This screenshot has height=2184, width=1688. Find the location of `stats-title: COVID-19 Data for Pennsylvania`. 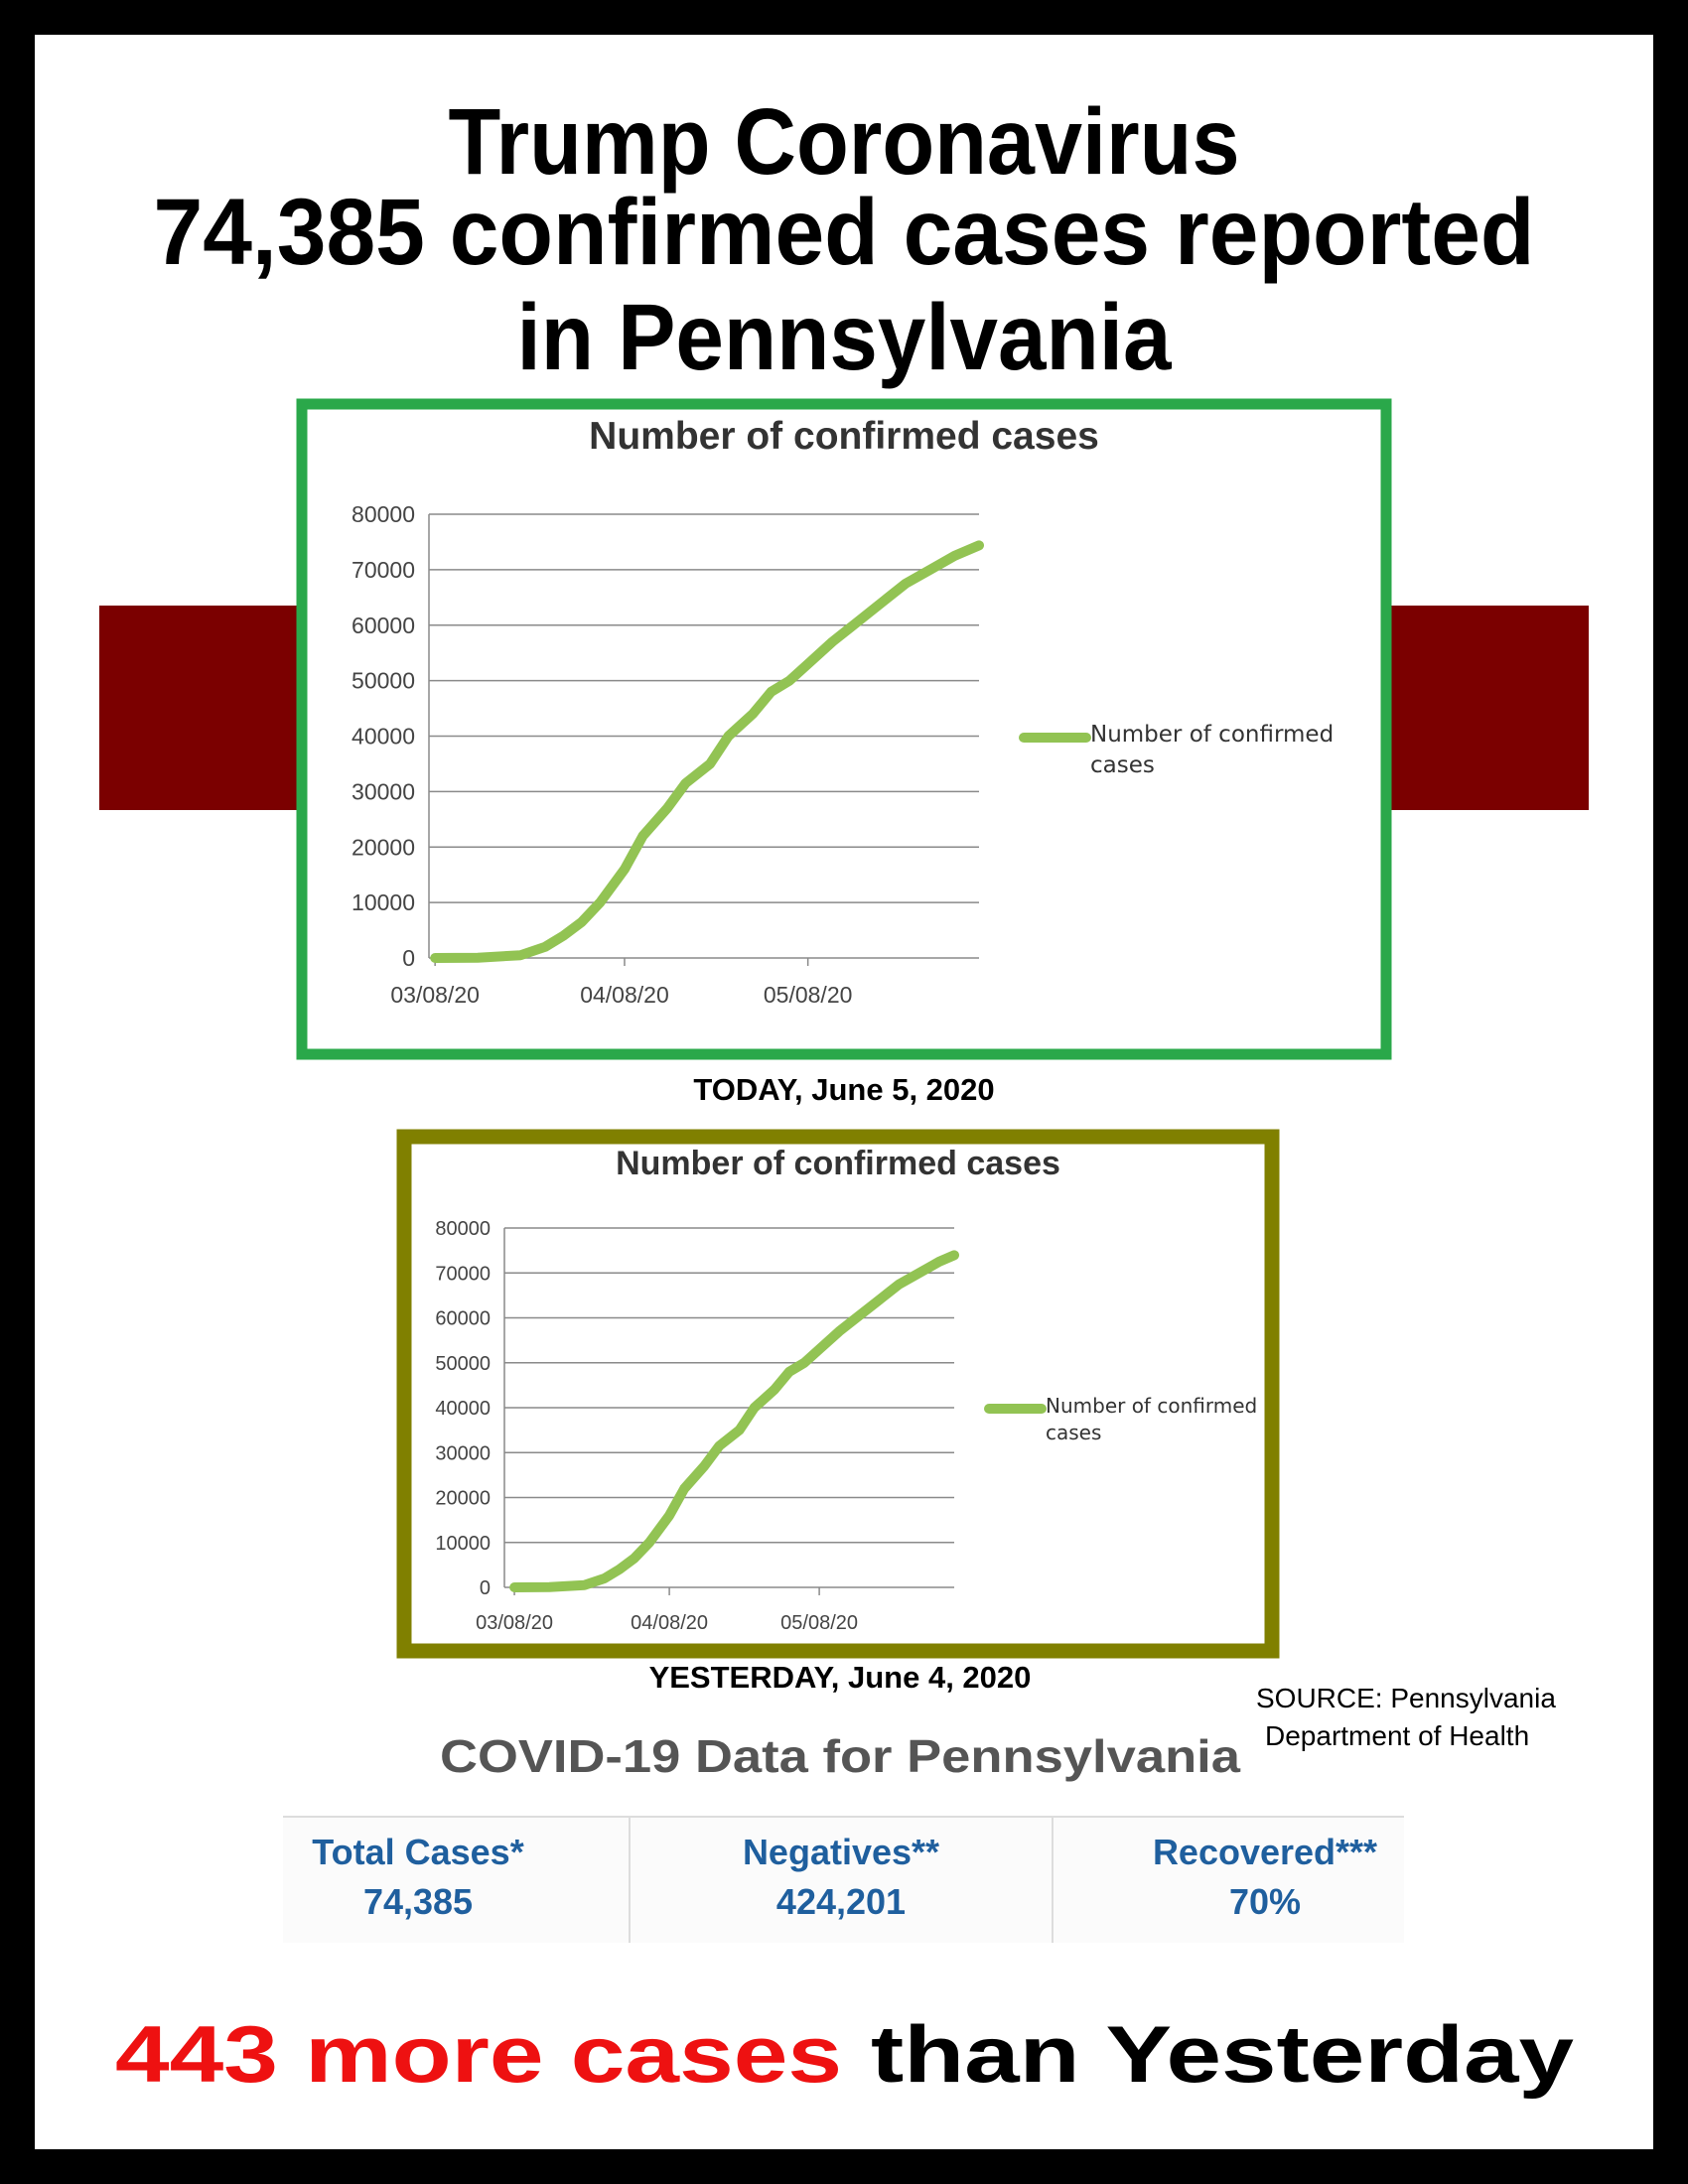

stats-title: COVID-19 Data for Pennsylvania is located at coordinates (840, 1756).